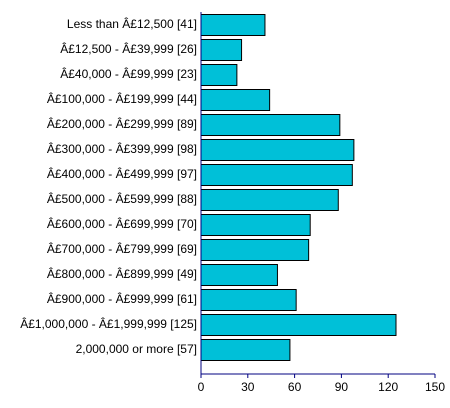 Image resolution: width=450 pixels, height=408 pixels. What do you see at coordinates (128, 73) in the screenshot?
I see `category-label: Â£40,000 - Â£99,999 [23]` at bounding box center [128, 73].